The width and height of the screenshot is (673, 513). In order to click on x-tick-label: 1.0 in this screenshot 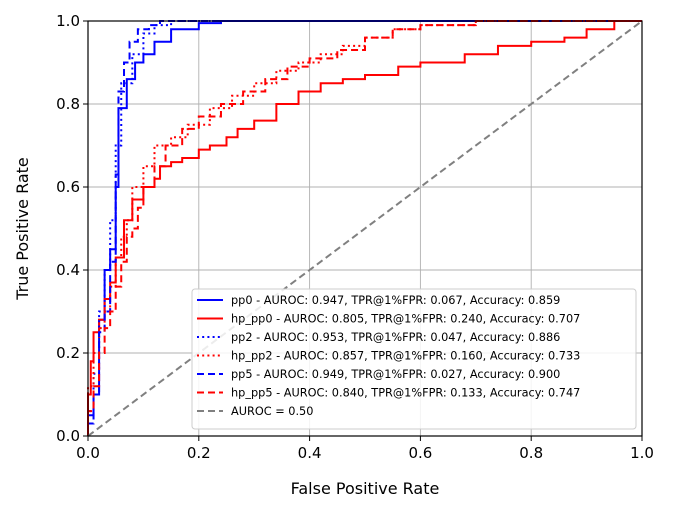, I will do `click(642, 453)`.